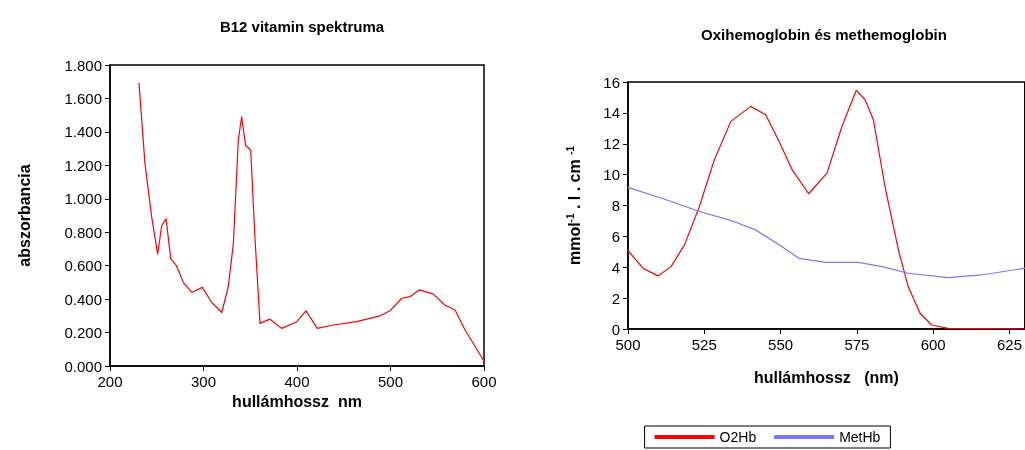 This screenshot has width=1025, height=450. Describe the element at coordinates (110, 381) in the screenshot. I see `x-tick-label: 200` at that location.